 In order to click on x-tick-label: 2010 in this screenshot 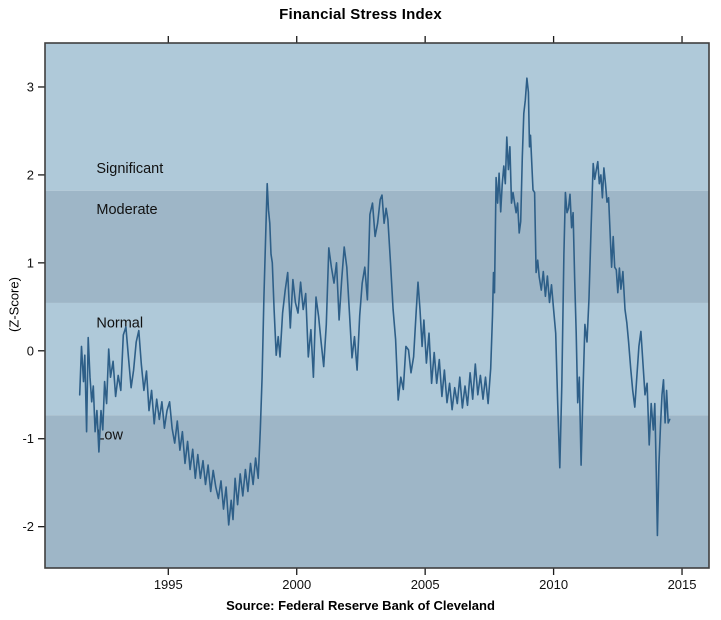, I will do `click(553, 584)`.